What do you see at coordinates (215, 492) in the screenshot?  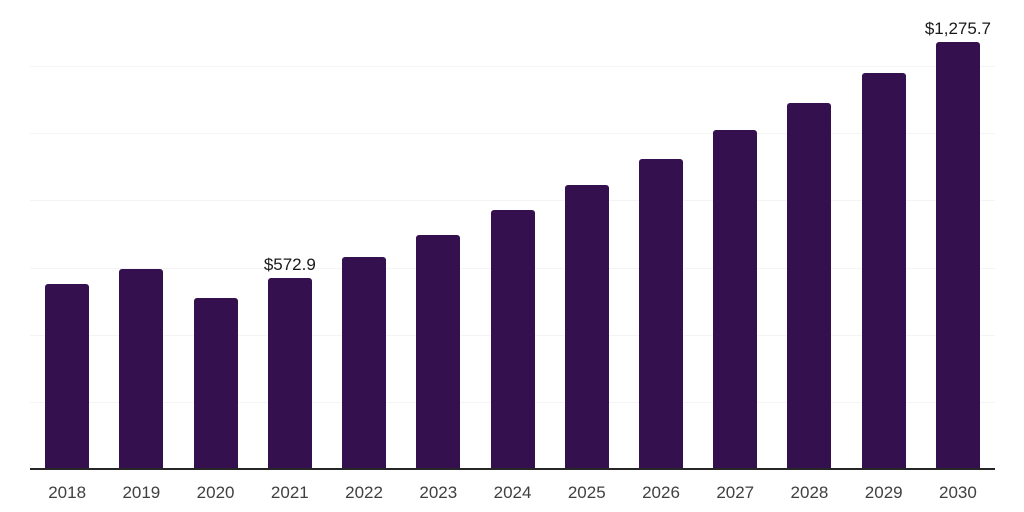 I see `x-tick-2020: 2020` at bounding box center [215, 492].